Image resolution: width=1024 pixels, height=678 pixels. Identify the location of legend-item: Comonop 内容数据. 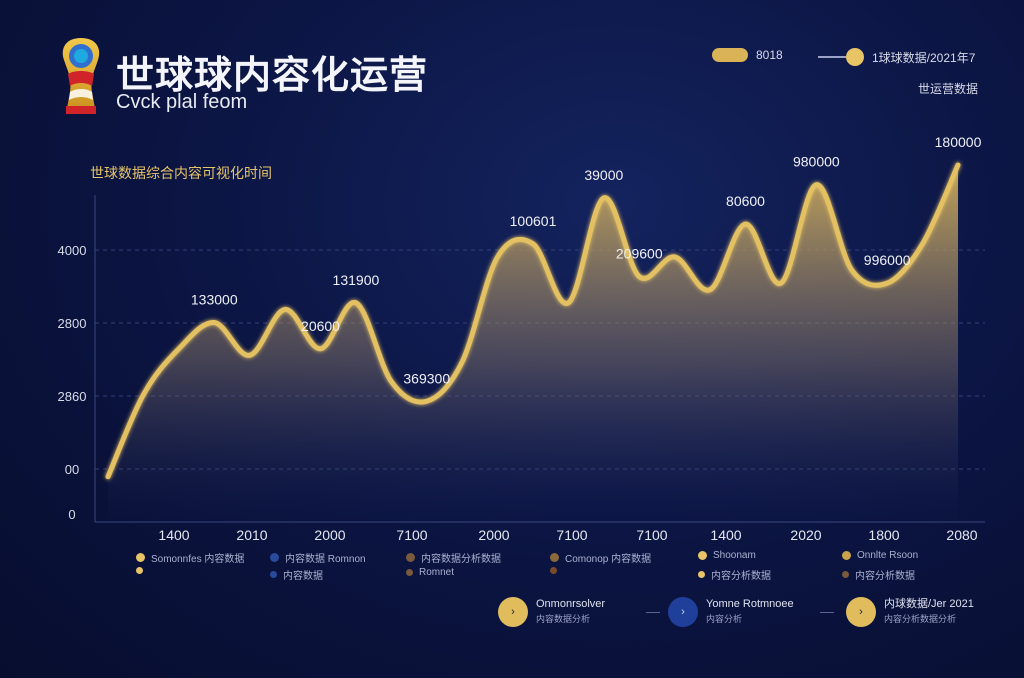
(600, 557).